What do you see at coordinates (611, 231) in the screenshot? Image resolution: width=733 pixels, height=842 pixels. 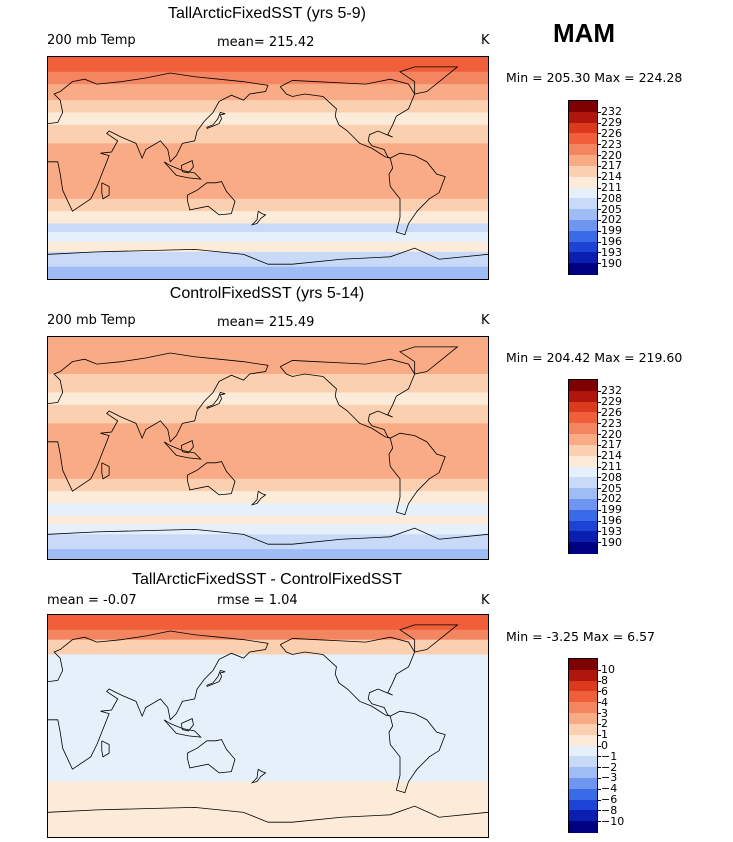 I see `colorbar-label: 199` at bounding box center [611, 231].